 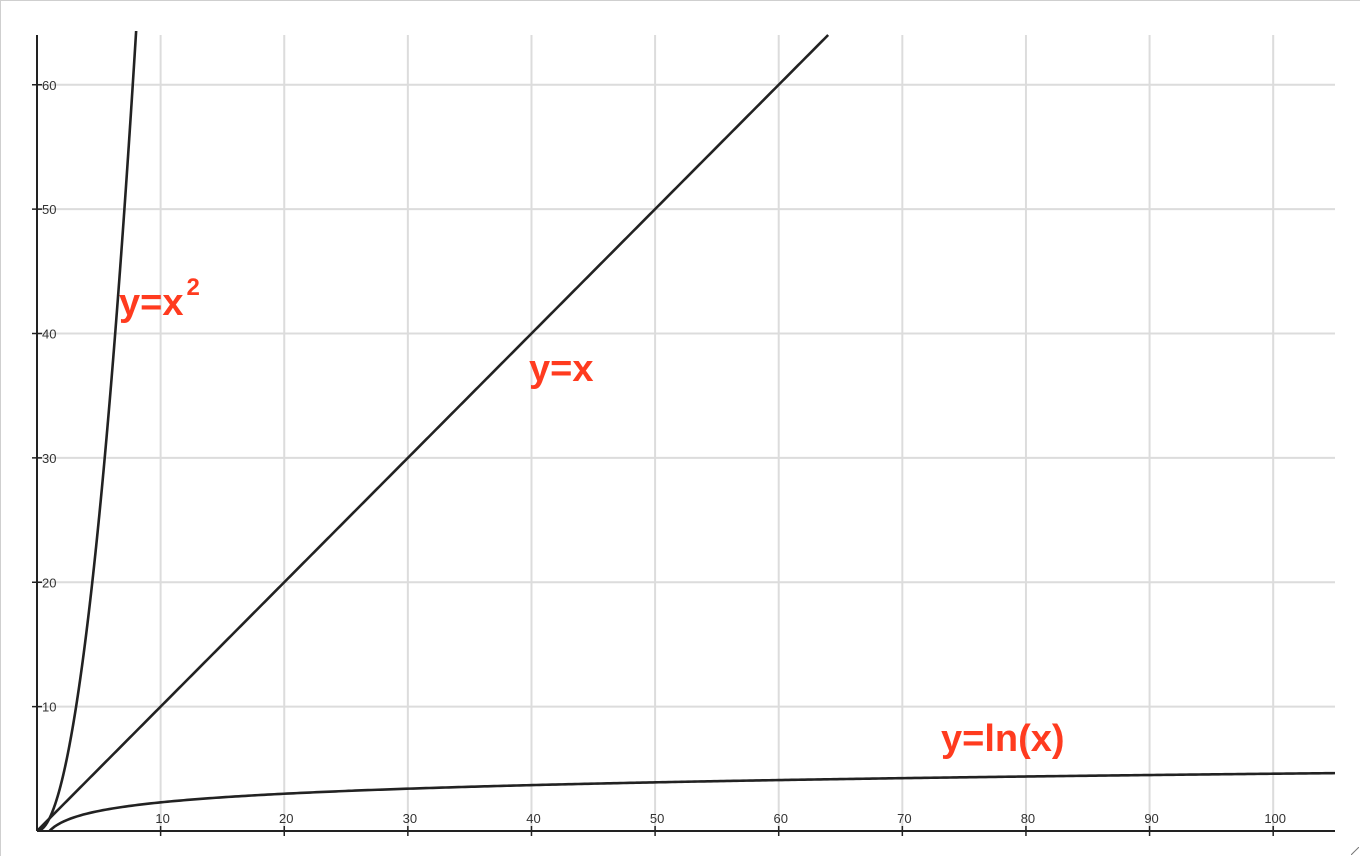 What do you see at coordinates (1355, 851) in the screenshot?
I see `resize-grip-icon` at bounding box center [1355, 851].